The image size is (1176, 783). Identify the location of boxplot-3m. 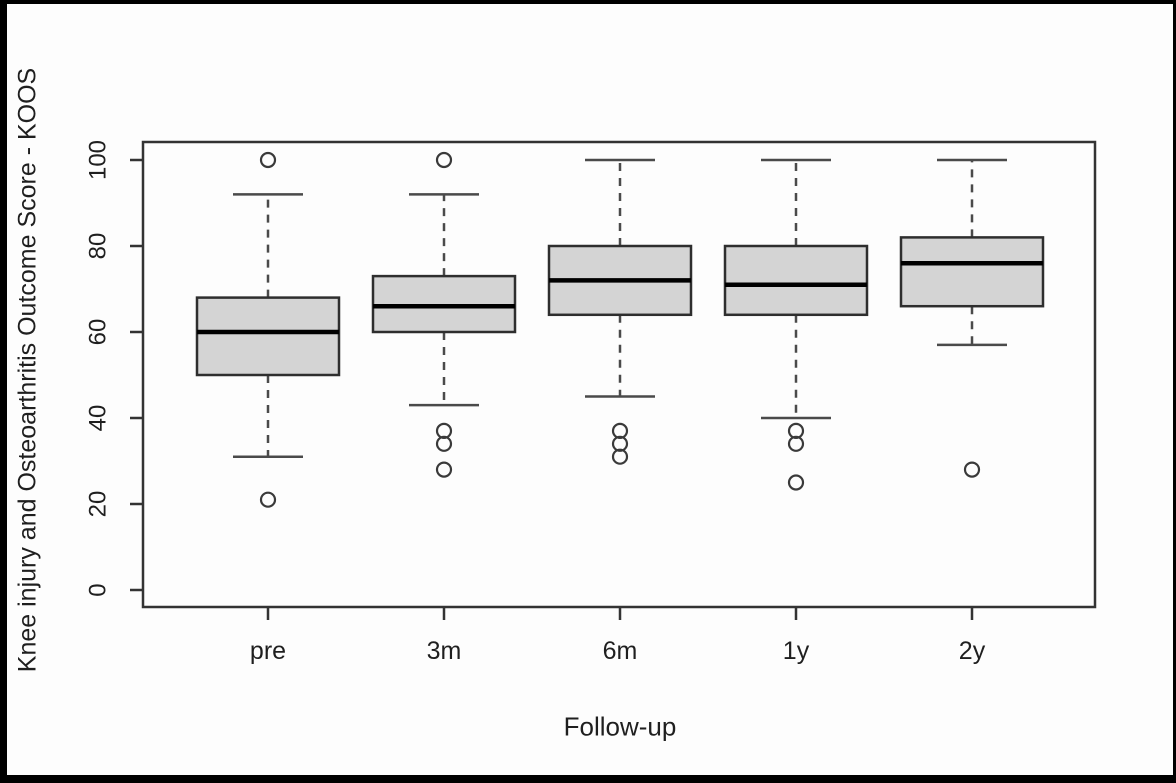
(444, 314).